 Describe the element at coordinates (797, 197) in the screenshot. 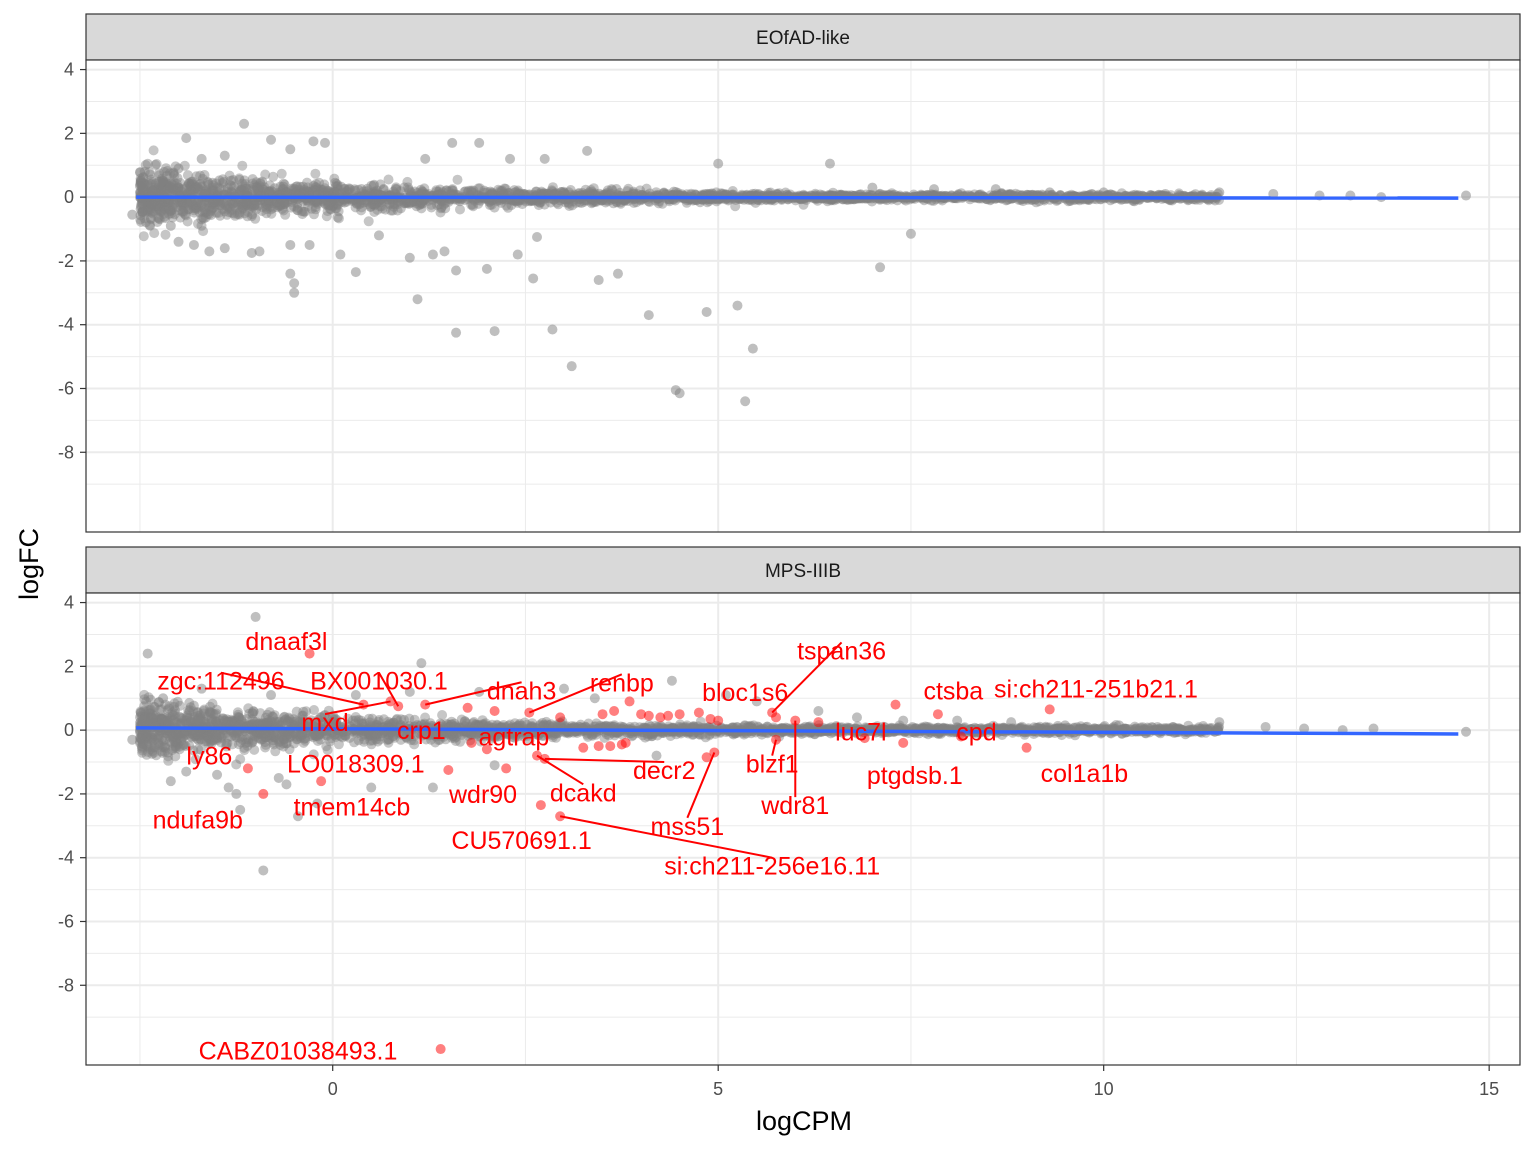

I see `trend-line` at that location.